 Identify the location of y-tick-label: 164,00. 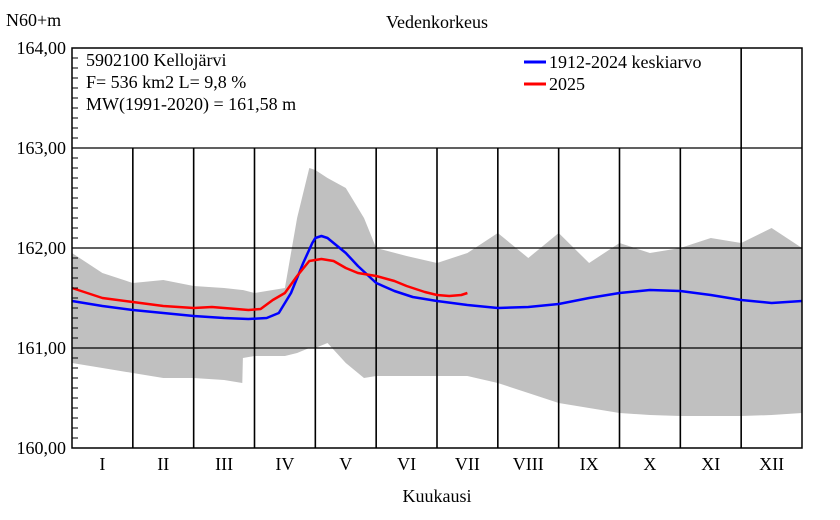
(42, 48).